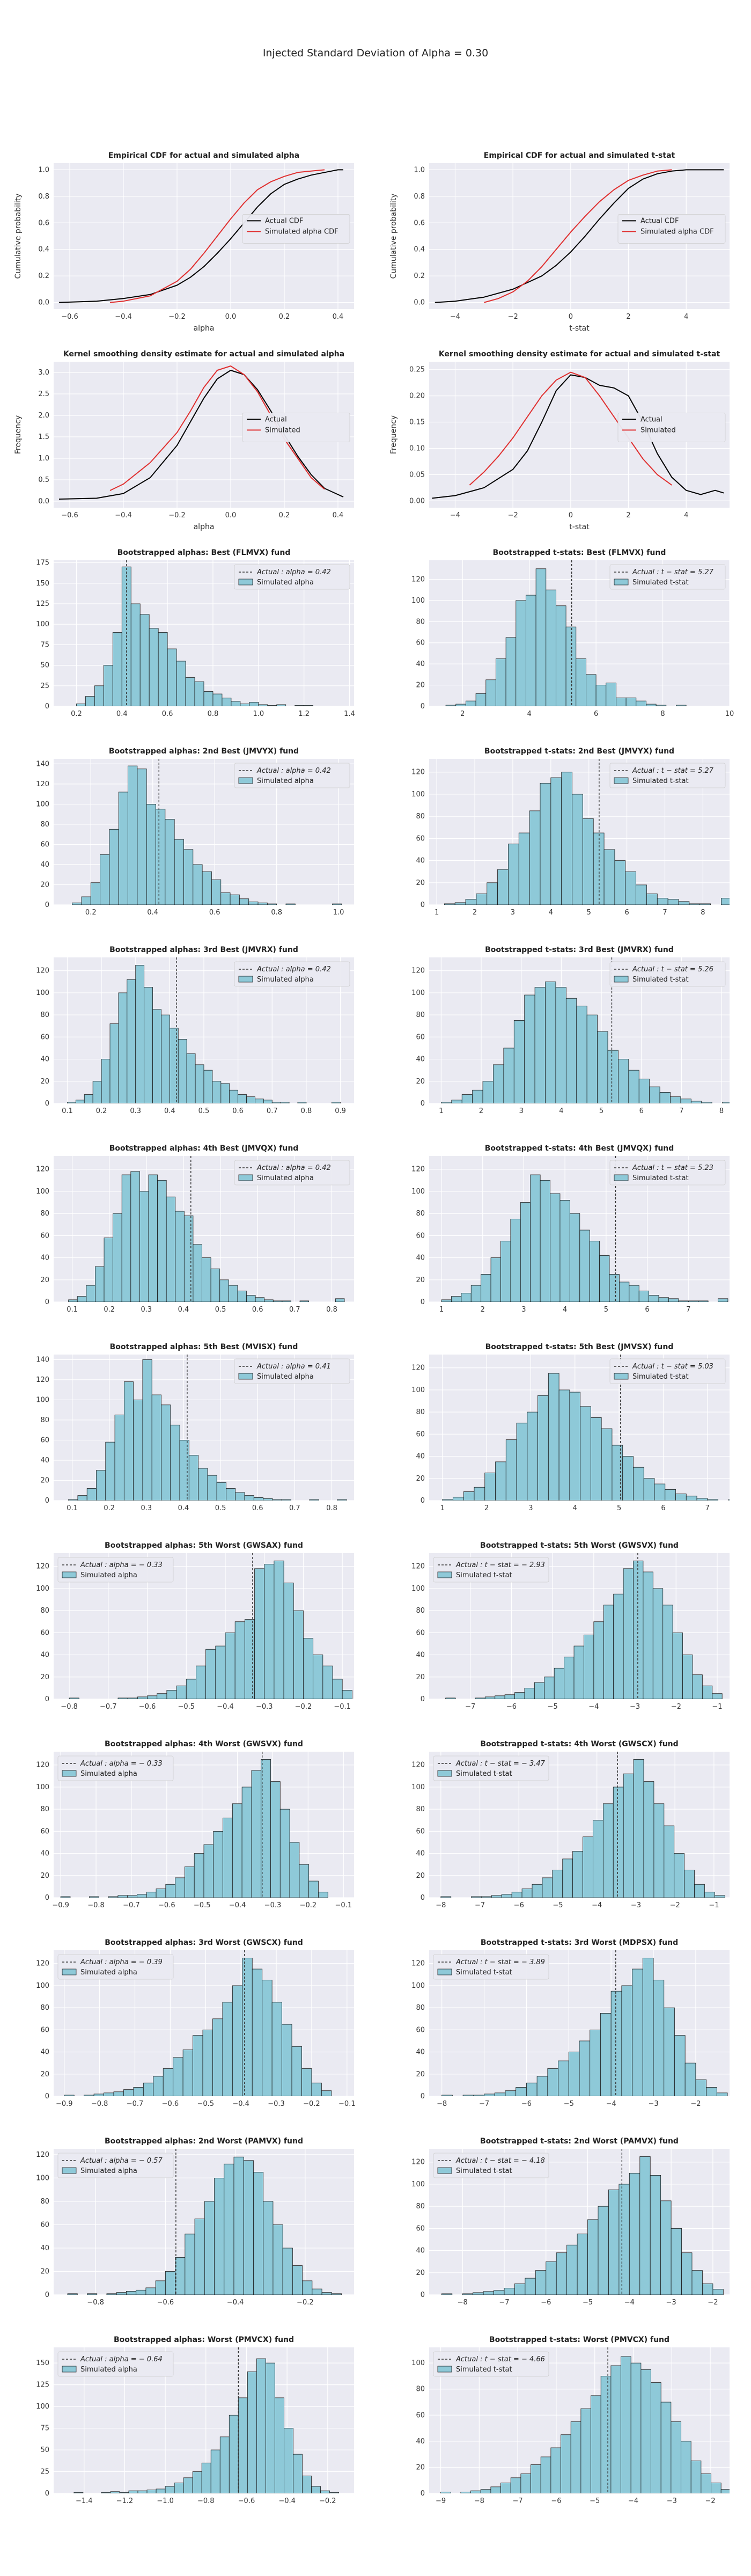 This screenshot has height=2576, width=751. Describe the element at coordinates (420, 2442) in the screenshot. I see `y-tick-label: 40` at that location.